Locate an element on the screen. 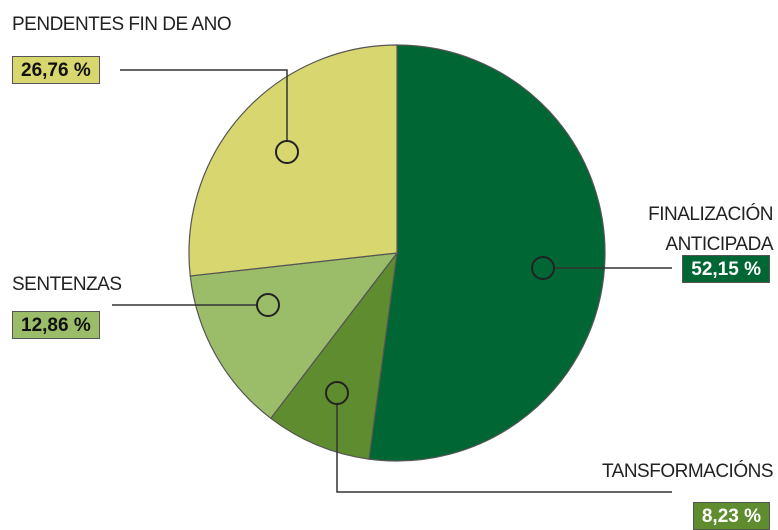 This screenshot has height=530, width=778. slice-label: SENTENZAS is located at coordinates (67, 284).